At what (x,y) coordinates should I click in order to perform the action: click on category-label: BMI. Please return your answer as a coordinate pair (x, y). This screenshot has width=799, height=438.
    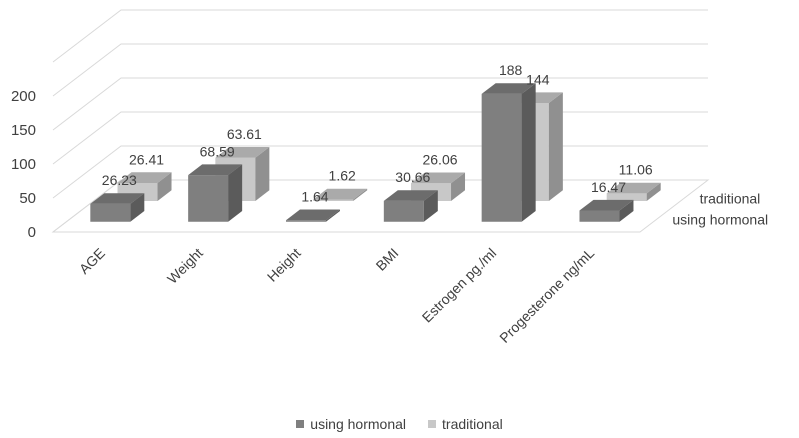
    Looking at the image, I should click on (387, 259).